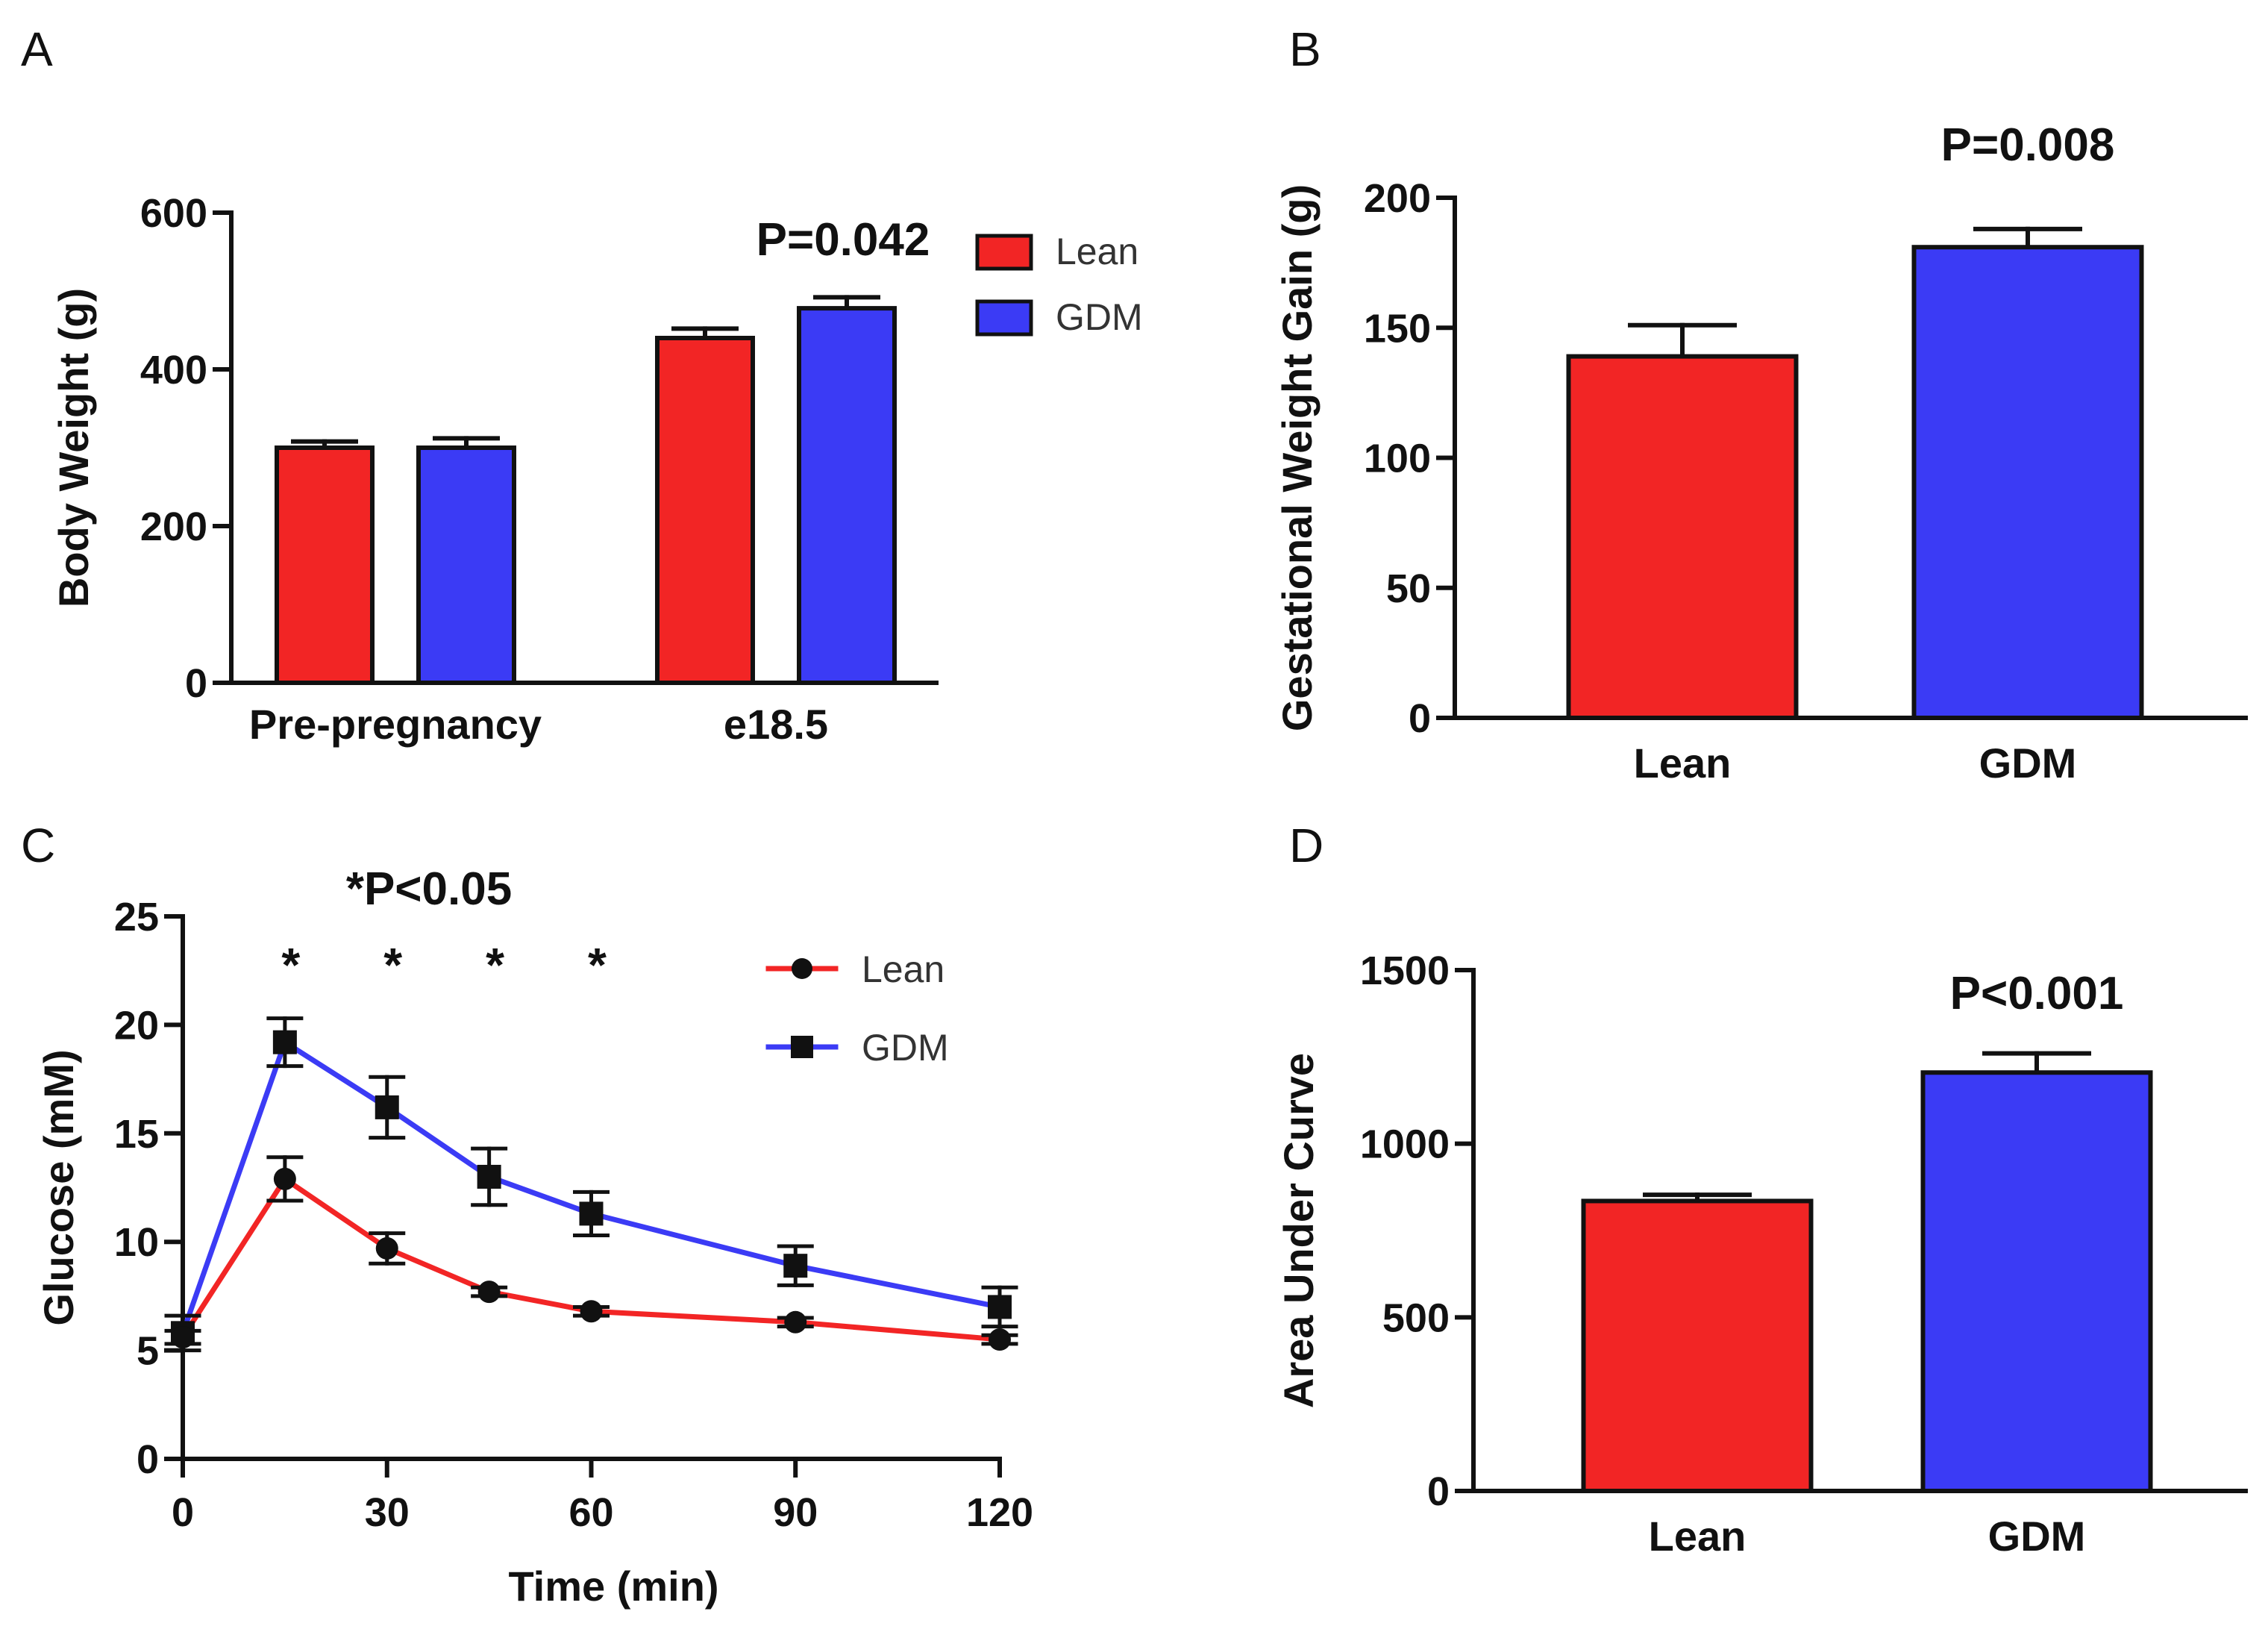 This screenshot has height=1632, width=2268. Describe the element at coordinates (136, 917) in the screenshot. I see `2-y-tick-label: 25` at that location.